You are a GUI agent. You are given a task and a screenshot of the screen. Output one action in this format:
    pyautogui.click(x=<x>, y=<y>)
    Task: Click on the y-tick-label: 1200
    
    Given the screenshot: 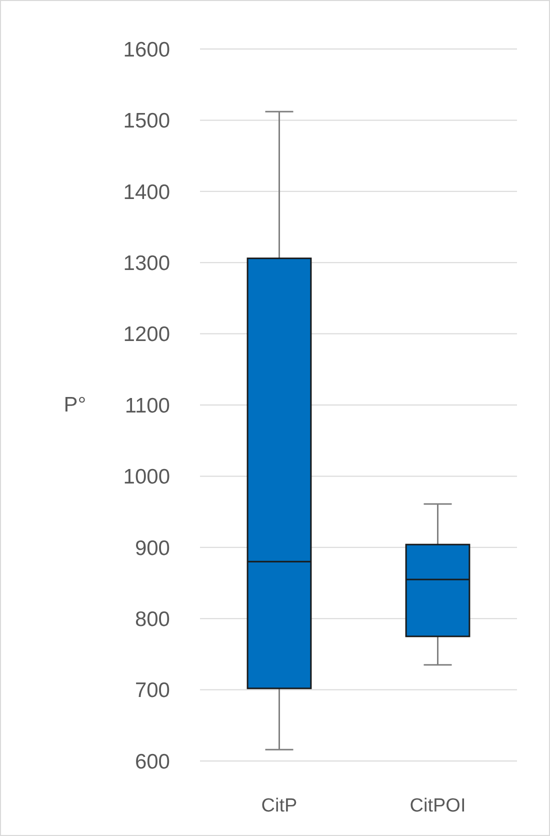 What is the action you would take?
    pyautogui.click(x=146, y=334)
    